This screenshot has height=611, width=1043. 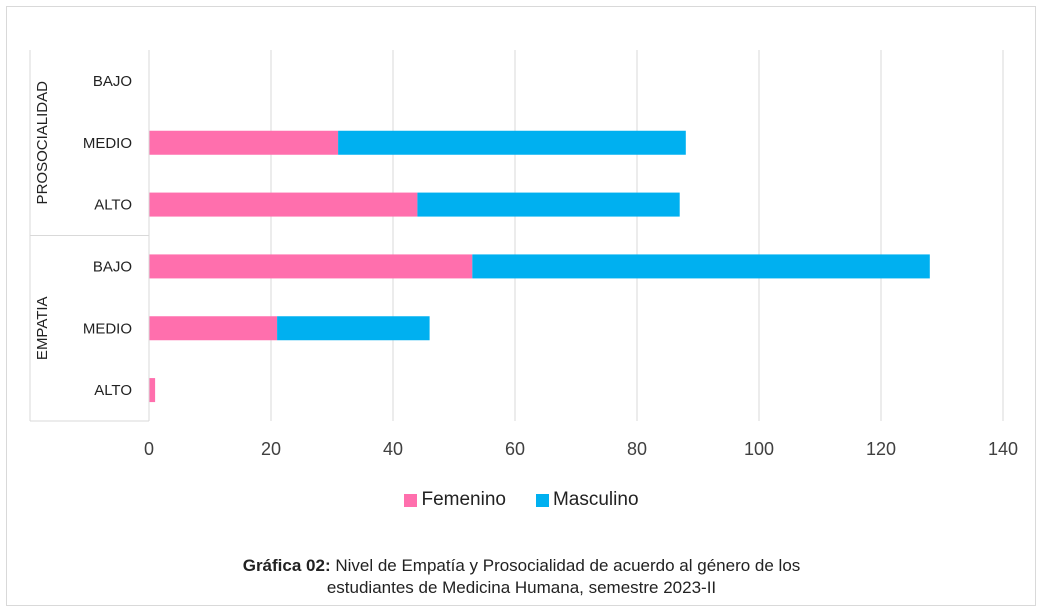 What do you see at coordinates (512, 142) in the screenshot?
I see `bar-masculino-prosocialidad-medio` at bounding box center [512, 142].